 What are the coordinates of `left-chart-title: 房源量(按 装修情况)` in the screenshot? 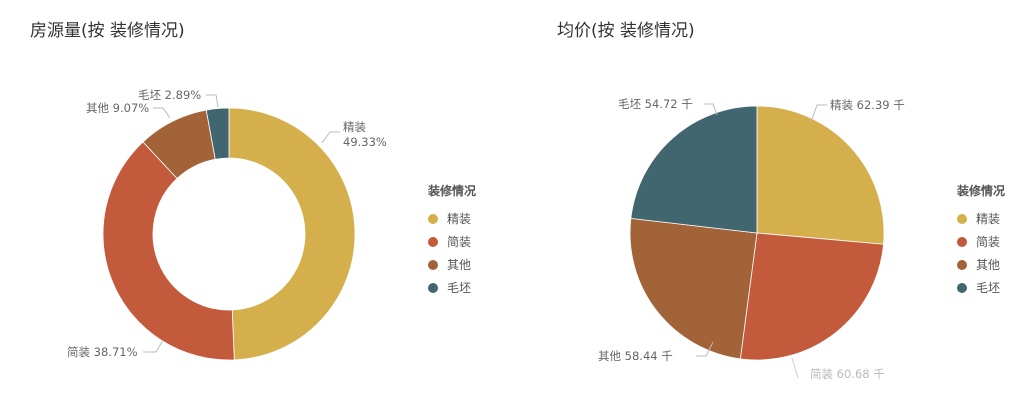 It's located at (107, 31).